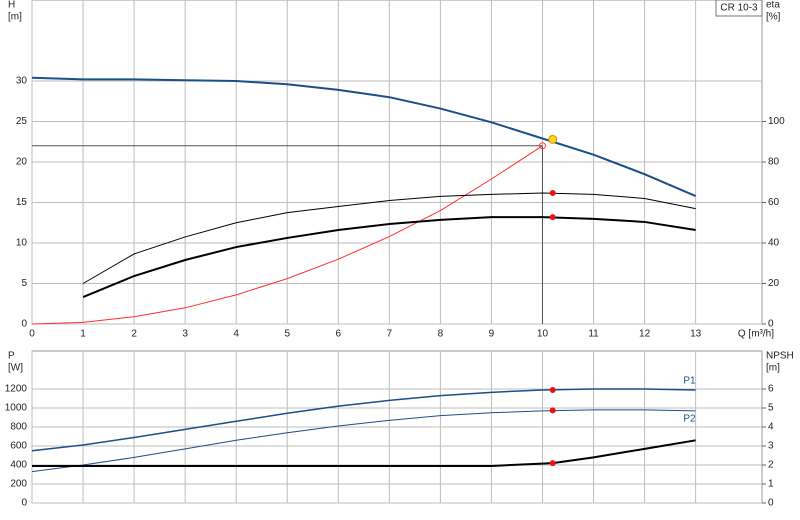 The height and width of the screenshot is (520, 800). What do you see at coordinates (11, 5) in the screenshot?
I see `y-axis-label: H` at bounding box center [11, 5].